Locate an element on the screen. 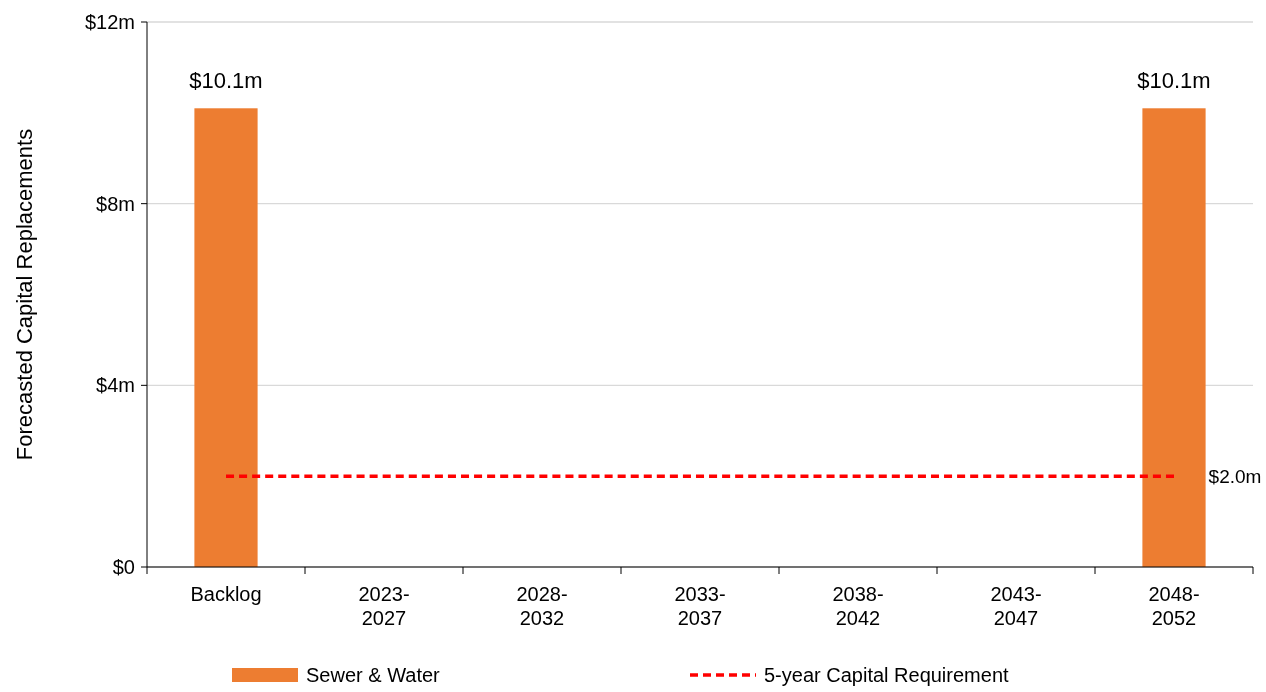 This screenshot has height=692, width=1266. x-tick-label: 2033-2037 is located at coordinates (700, 606).